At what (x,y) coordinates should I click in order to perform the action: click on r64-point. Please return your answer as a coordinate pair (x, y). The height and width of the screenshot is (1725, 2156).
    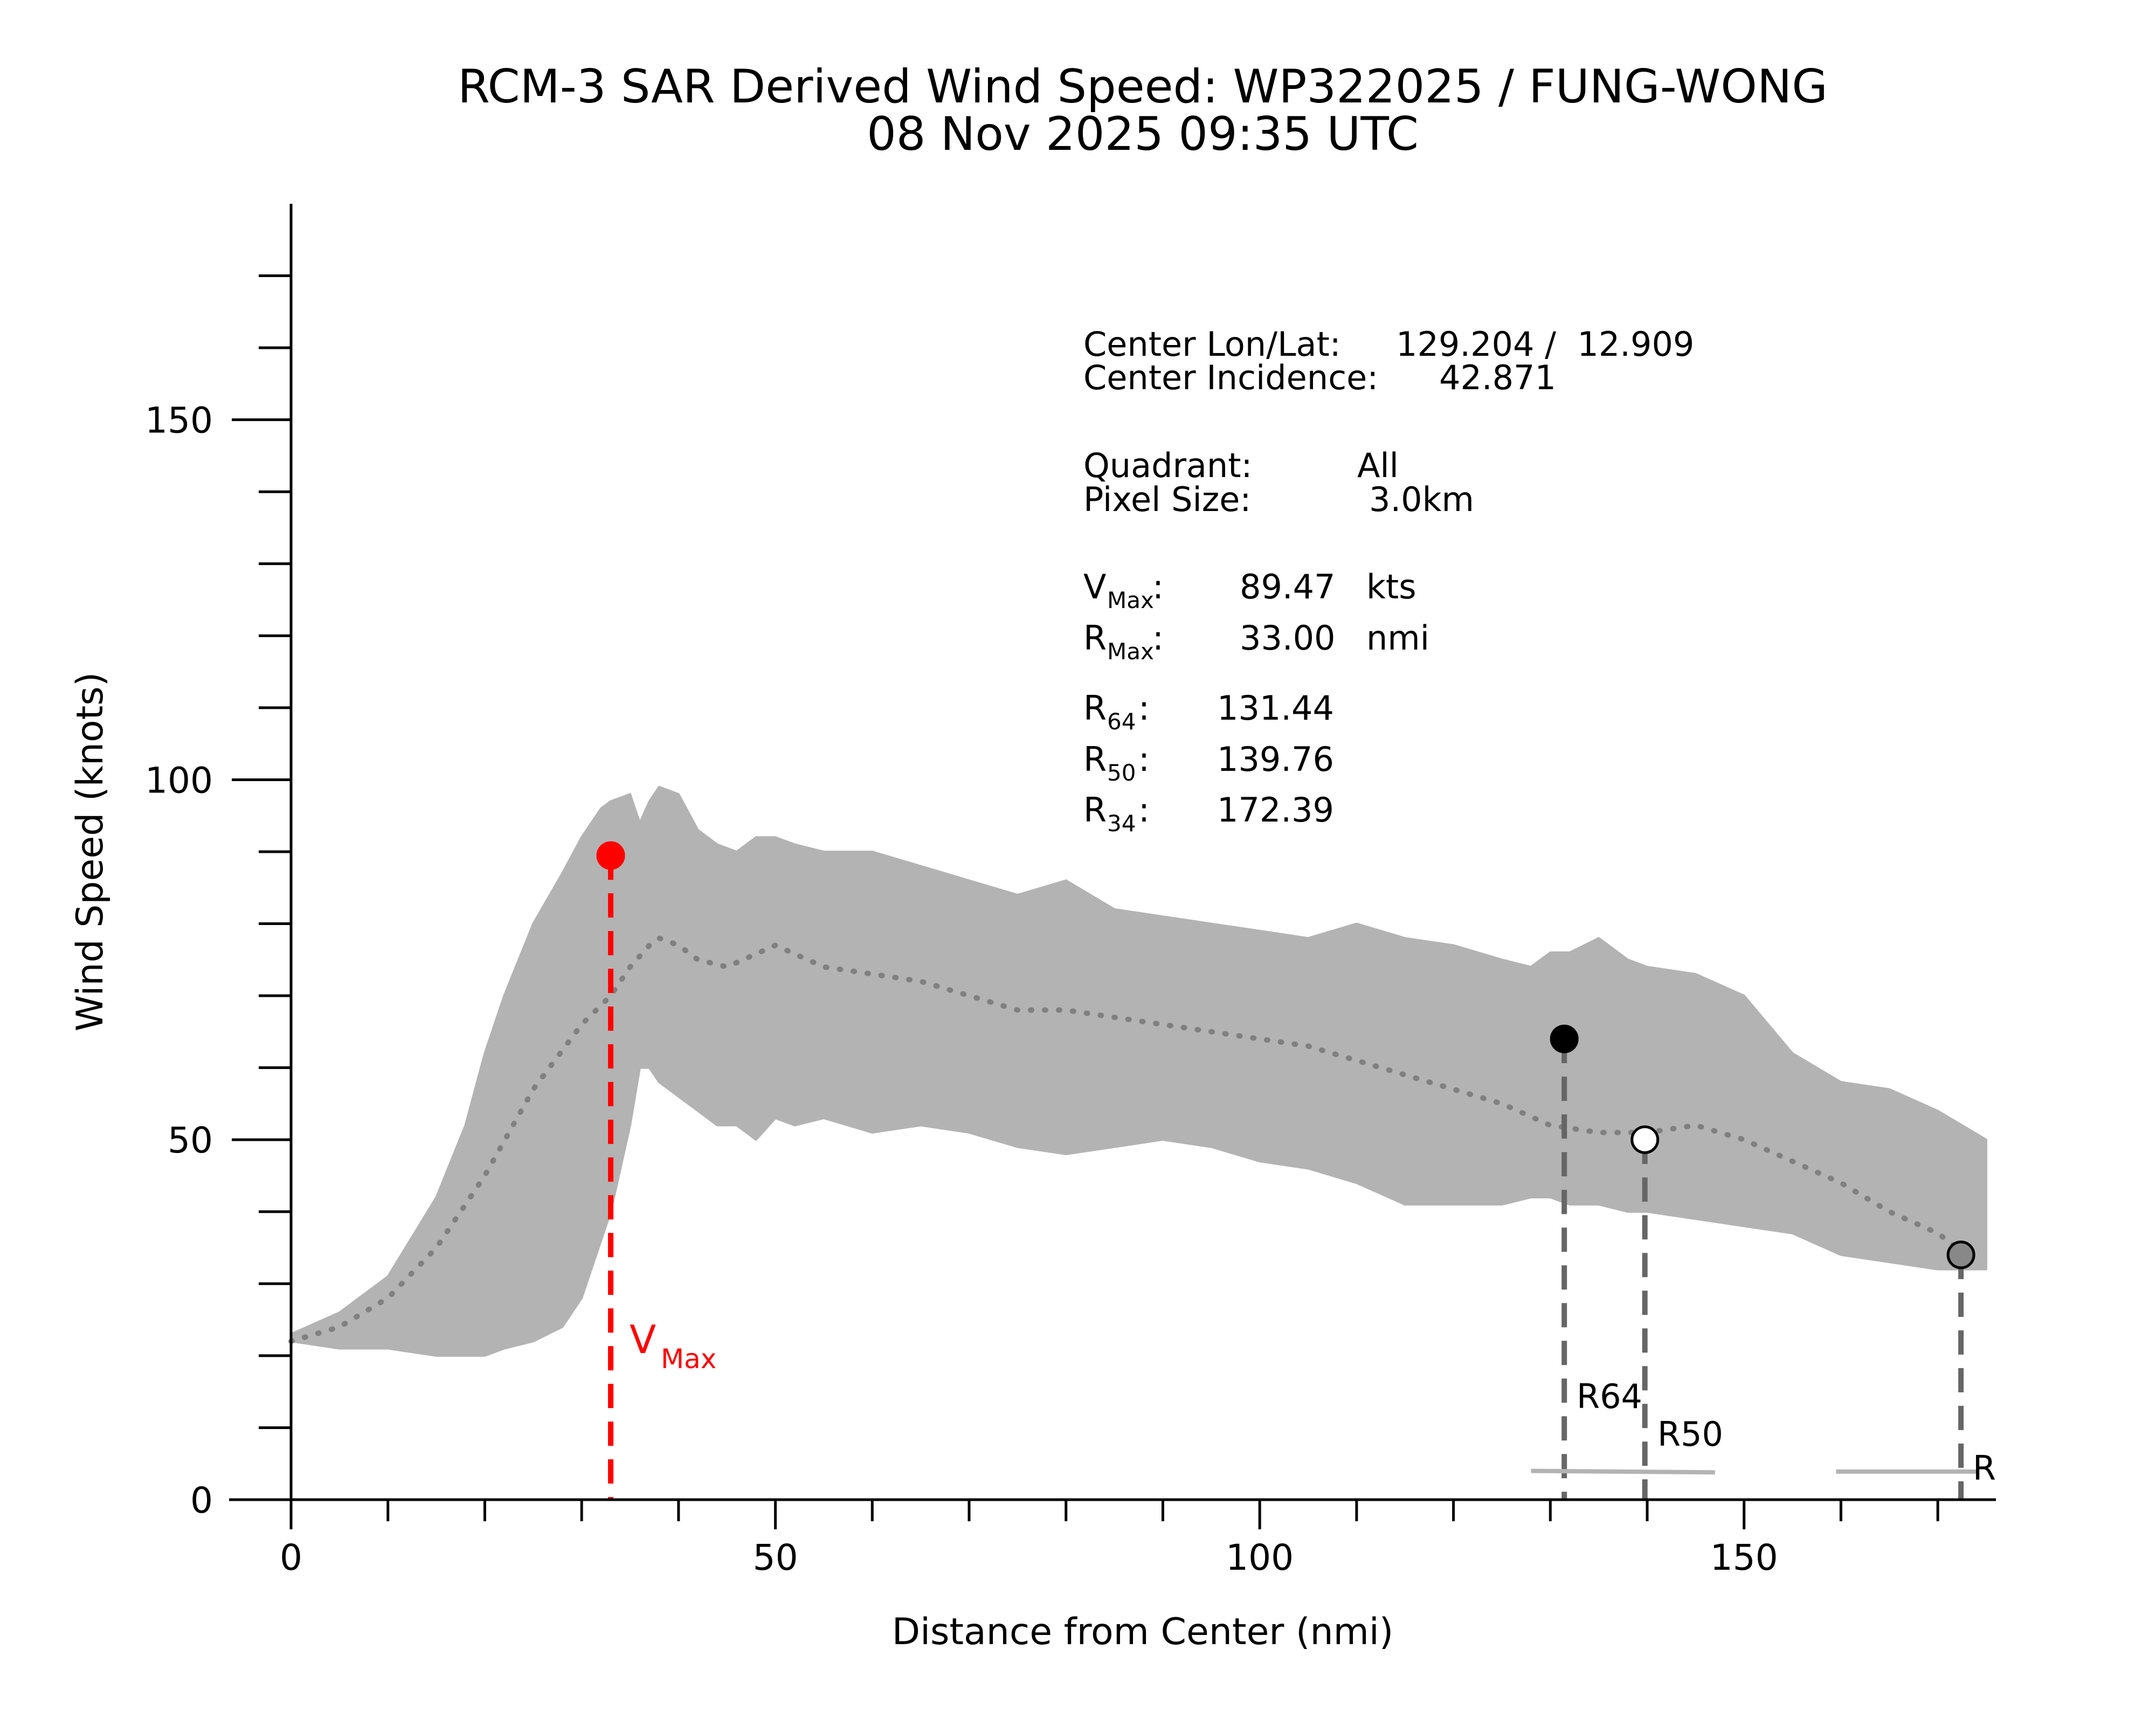
    Looking at the image, I should click on (1564, 1038).